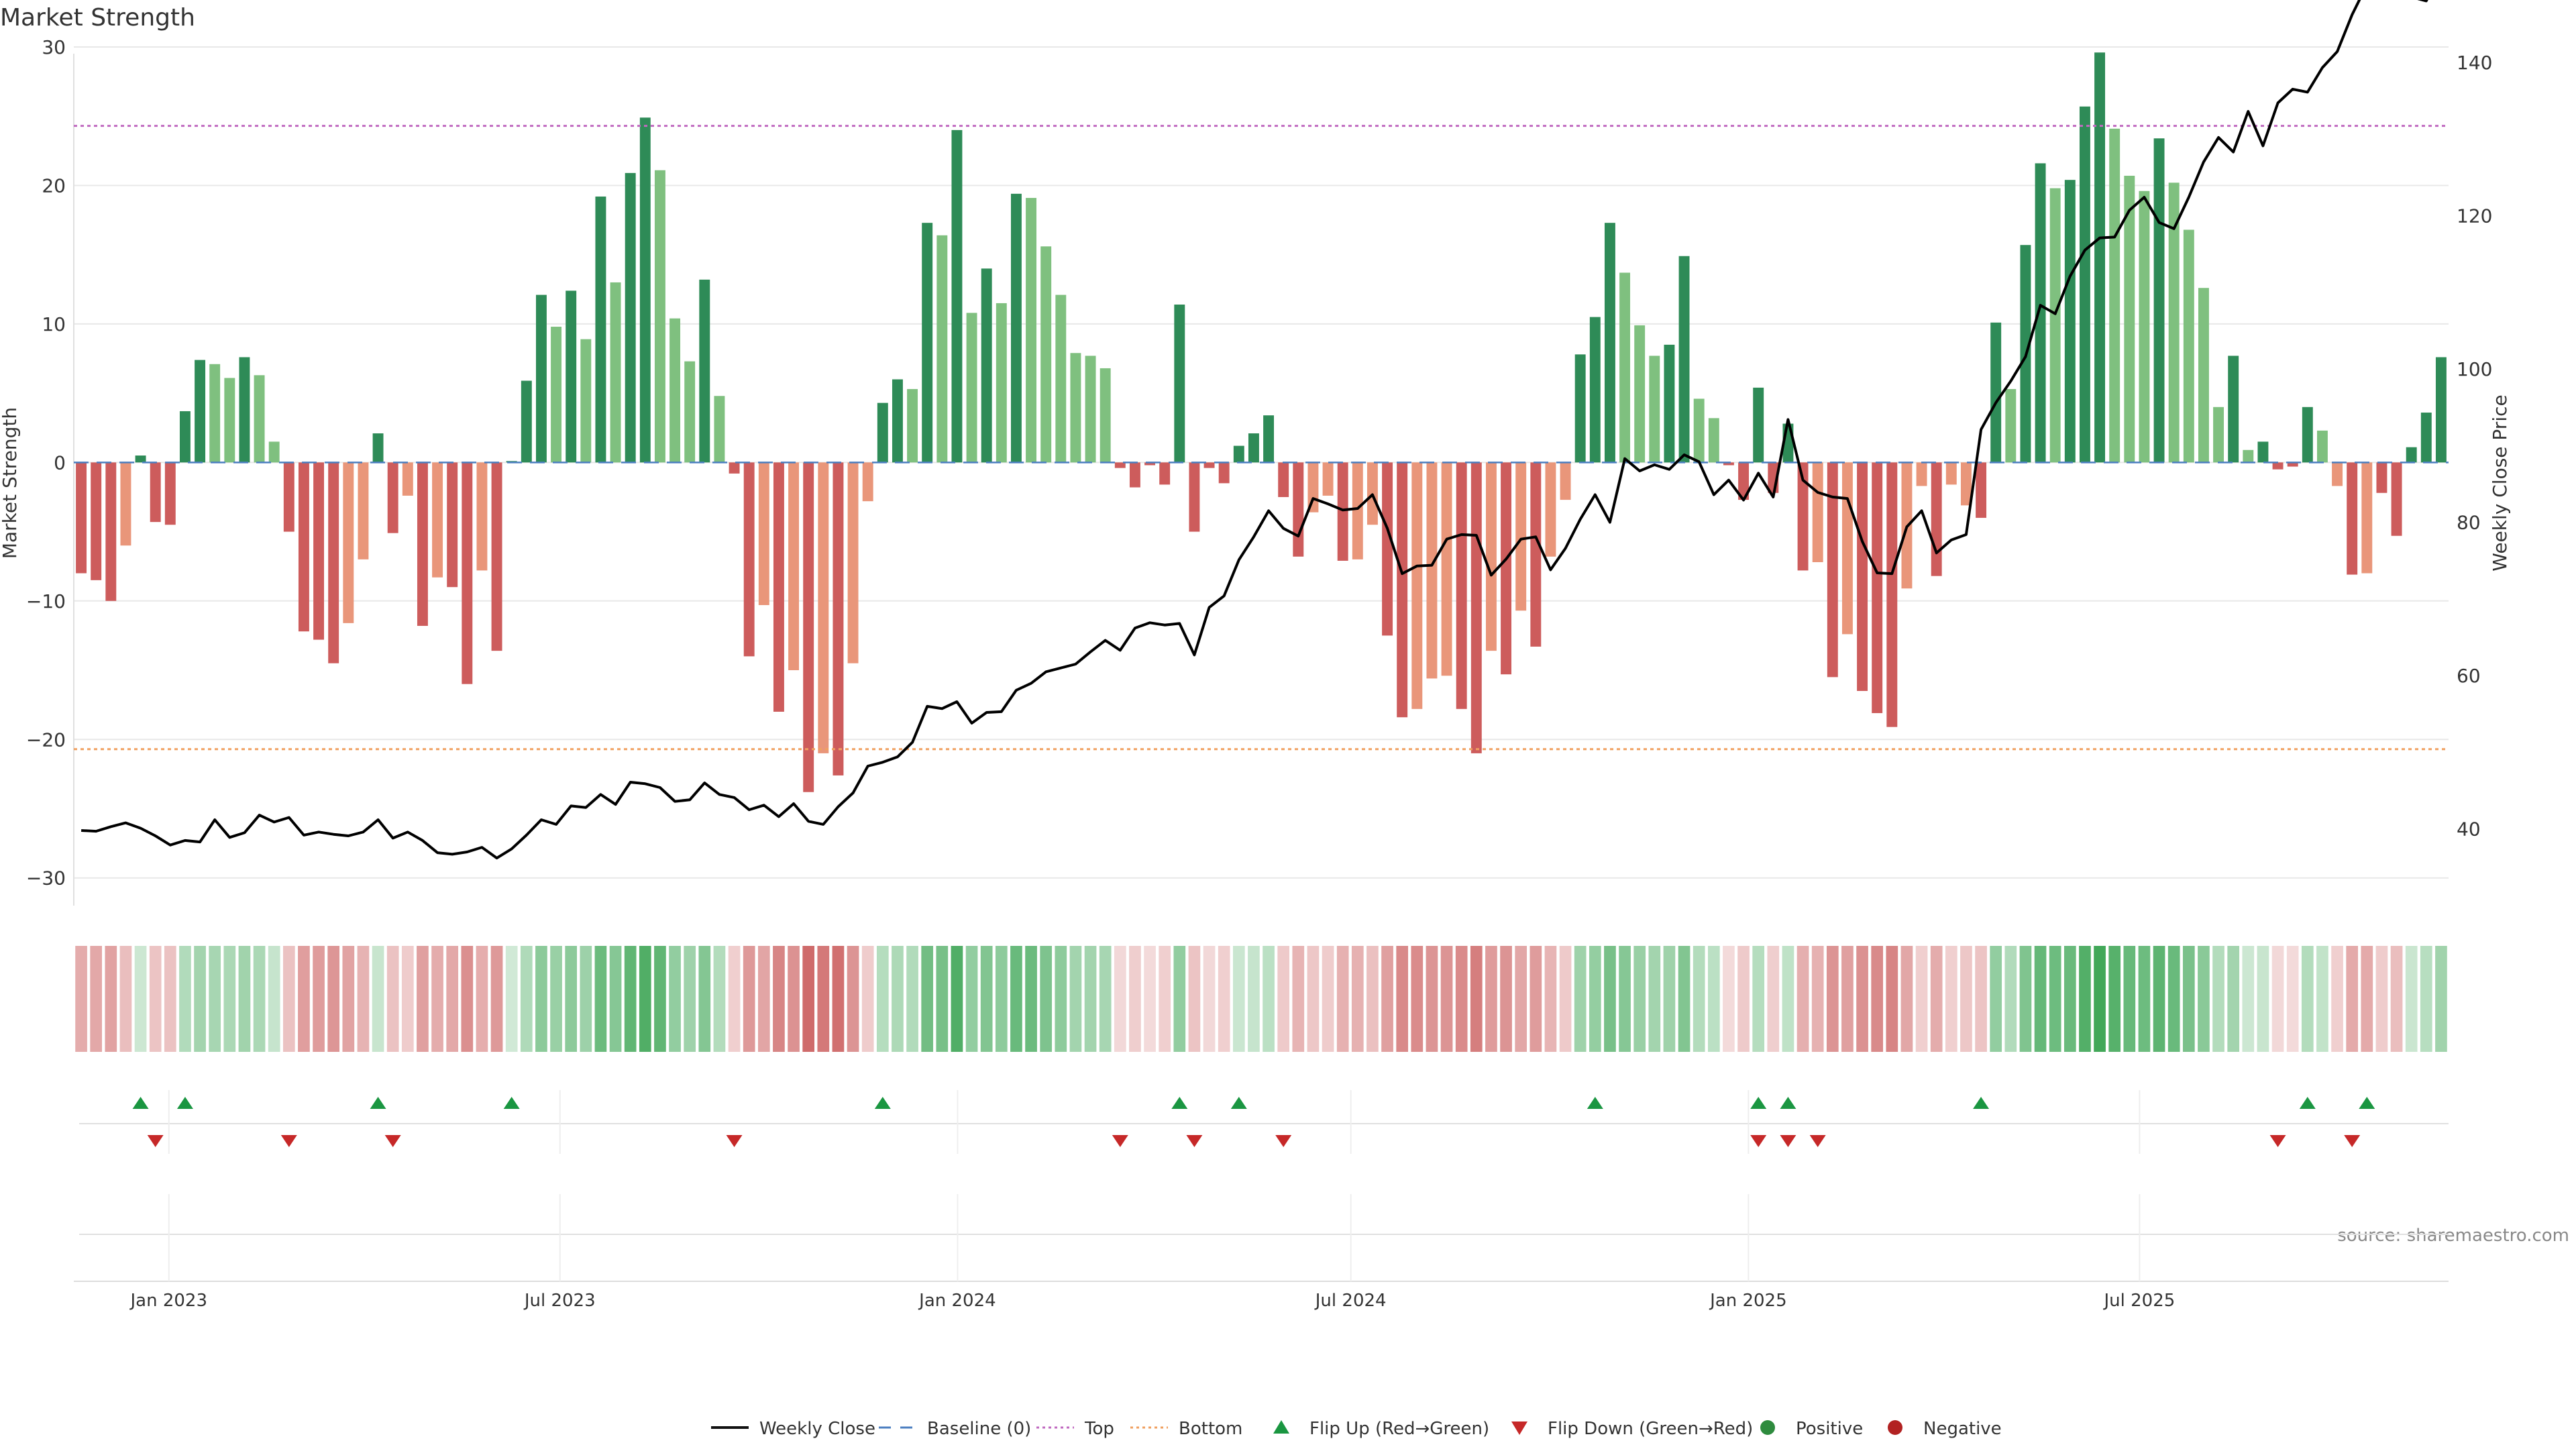  I want to click on x-tick-label: Jan 2023, so click(168, 1301).